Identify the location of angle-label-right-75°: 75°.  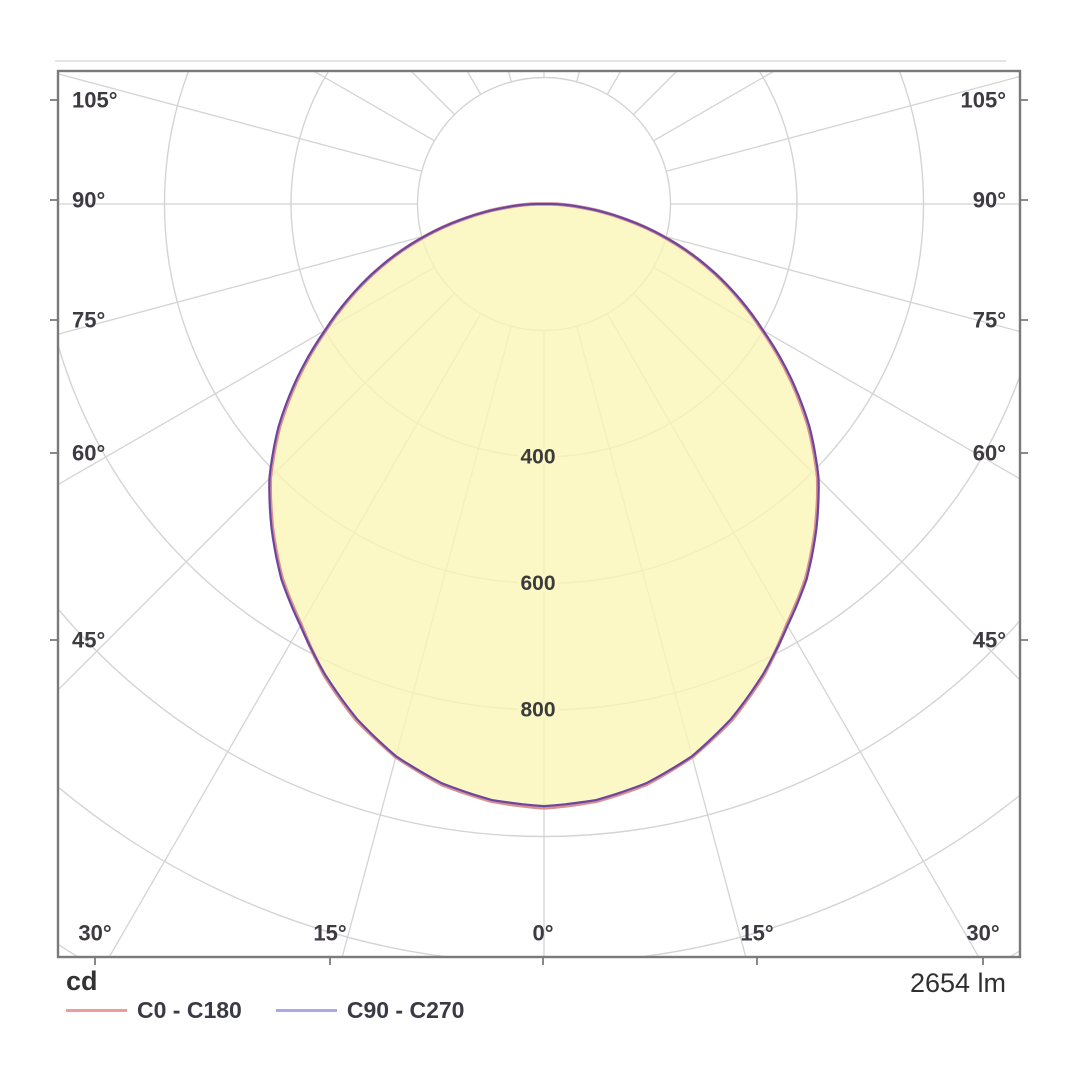
(989, 320).